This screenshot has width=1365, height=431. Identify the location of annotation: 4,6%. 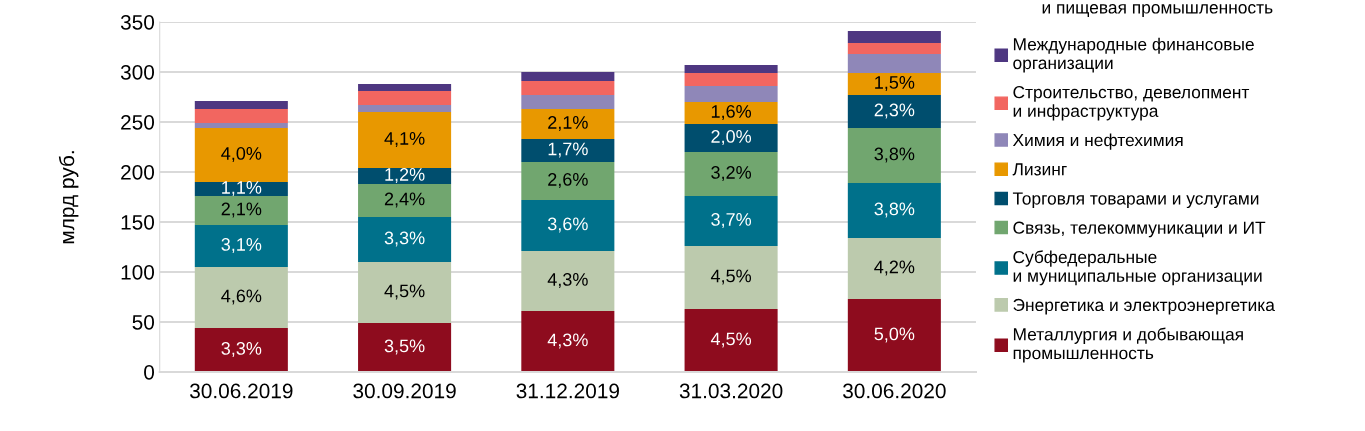
(241, 297).